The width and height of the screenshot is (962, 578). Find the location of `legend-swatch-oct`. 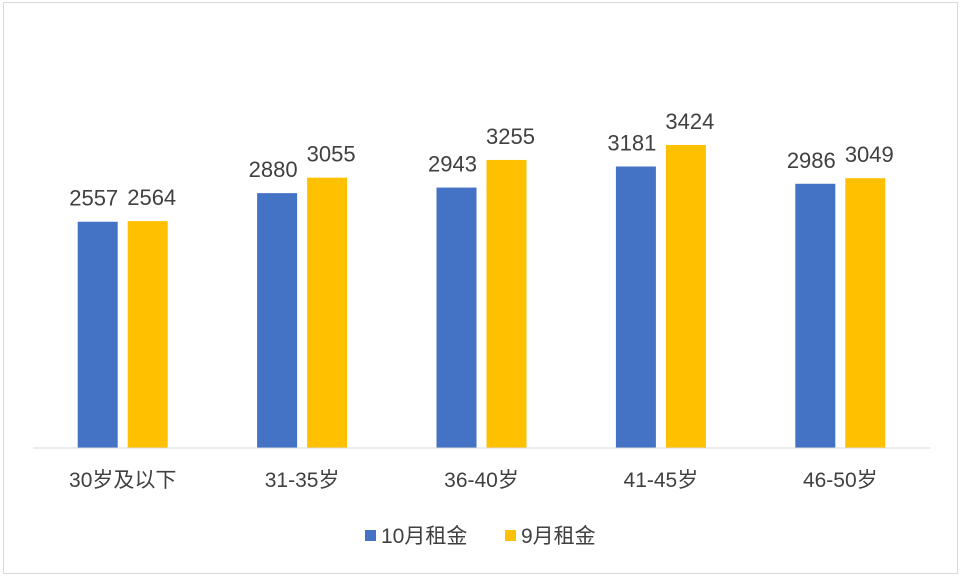

legend-swatch-oct is located at coordinates (370, 535).